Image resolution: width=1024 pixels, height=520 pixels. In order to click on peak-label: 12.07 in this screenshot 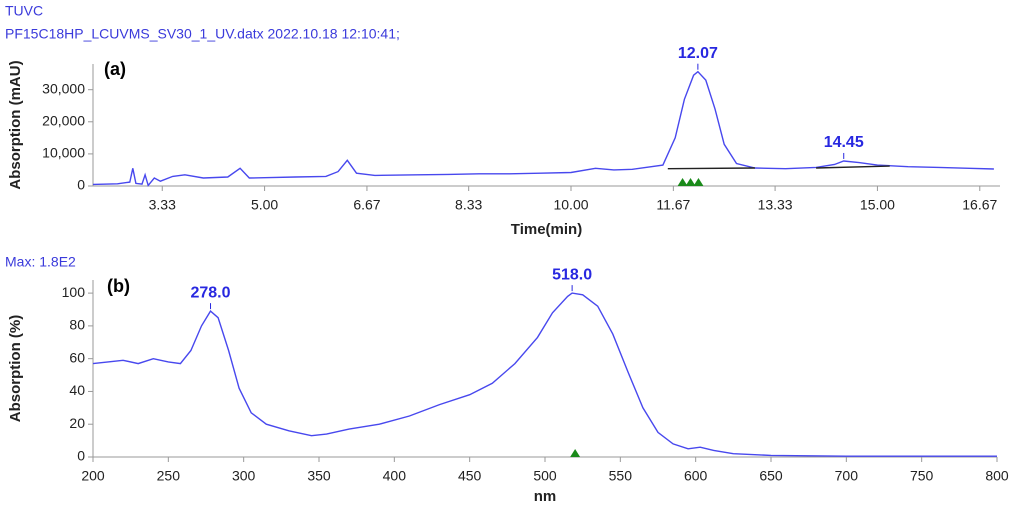, I will do `click(698, 53)`.